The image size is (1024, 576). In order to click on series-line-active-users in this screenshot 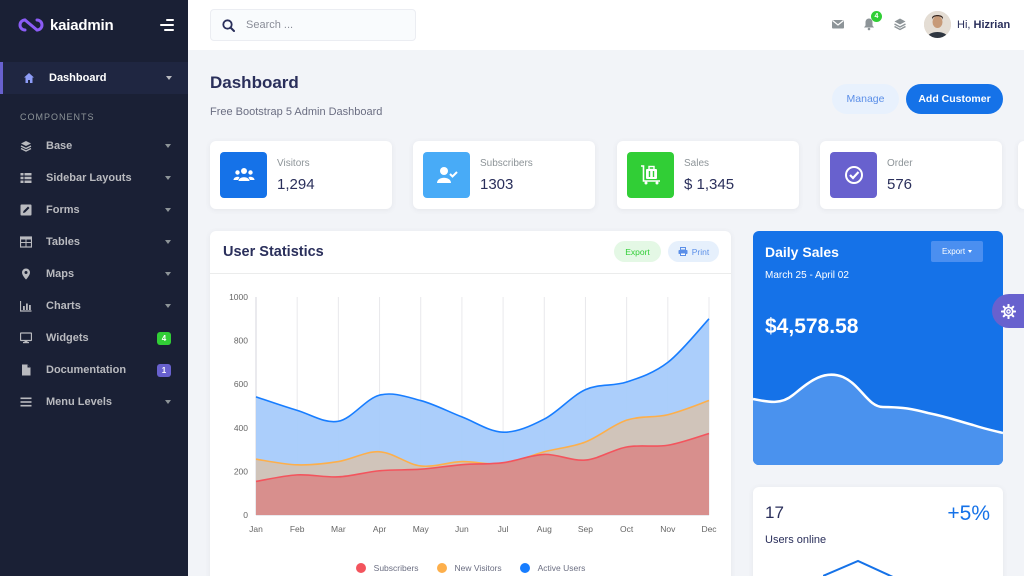, I will do `click(482, 375)`.